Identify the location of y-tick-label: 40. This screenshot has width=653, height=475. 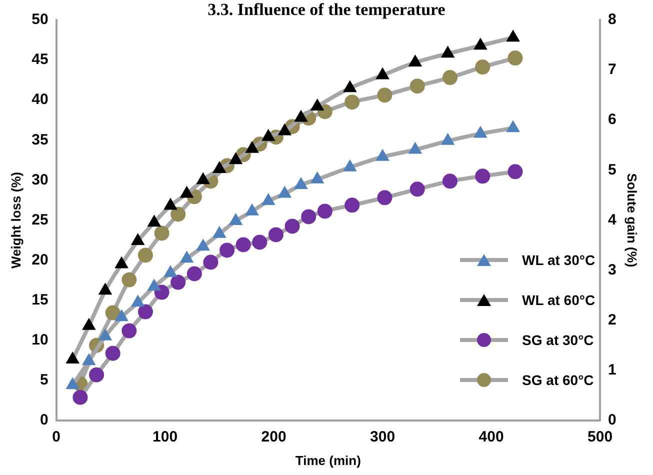
(40, 99).